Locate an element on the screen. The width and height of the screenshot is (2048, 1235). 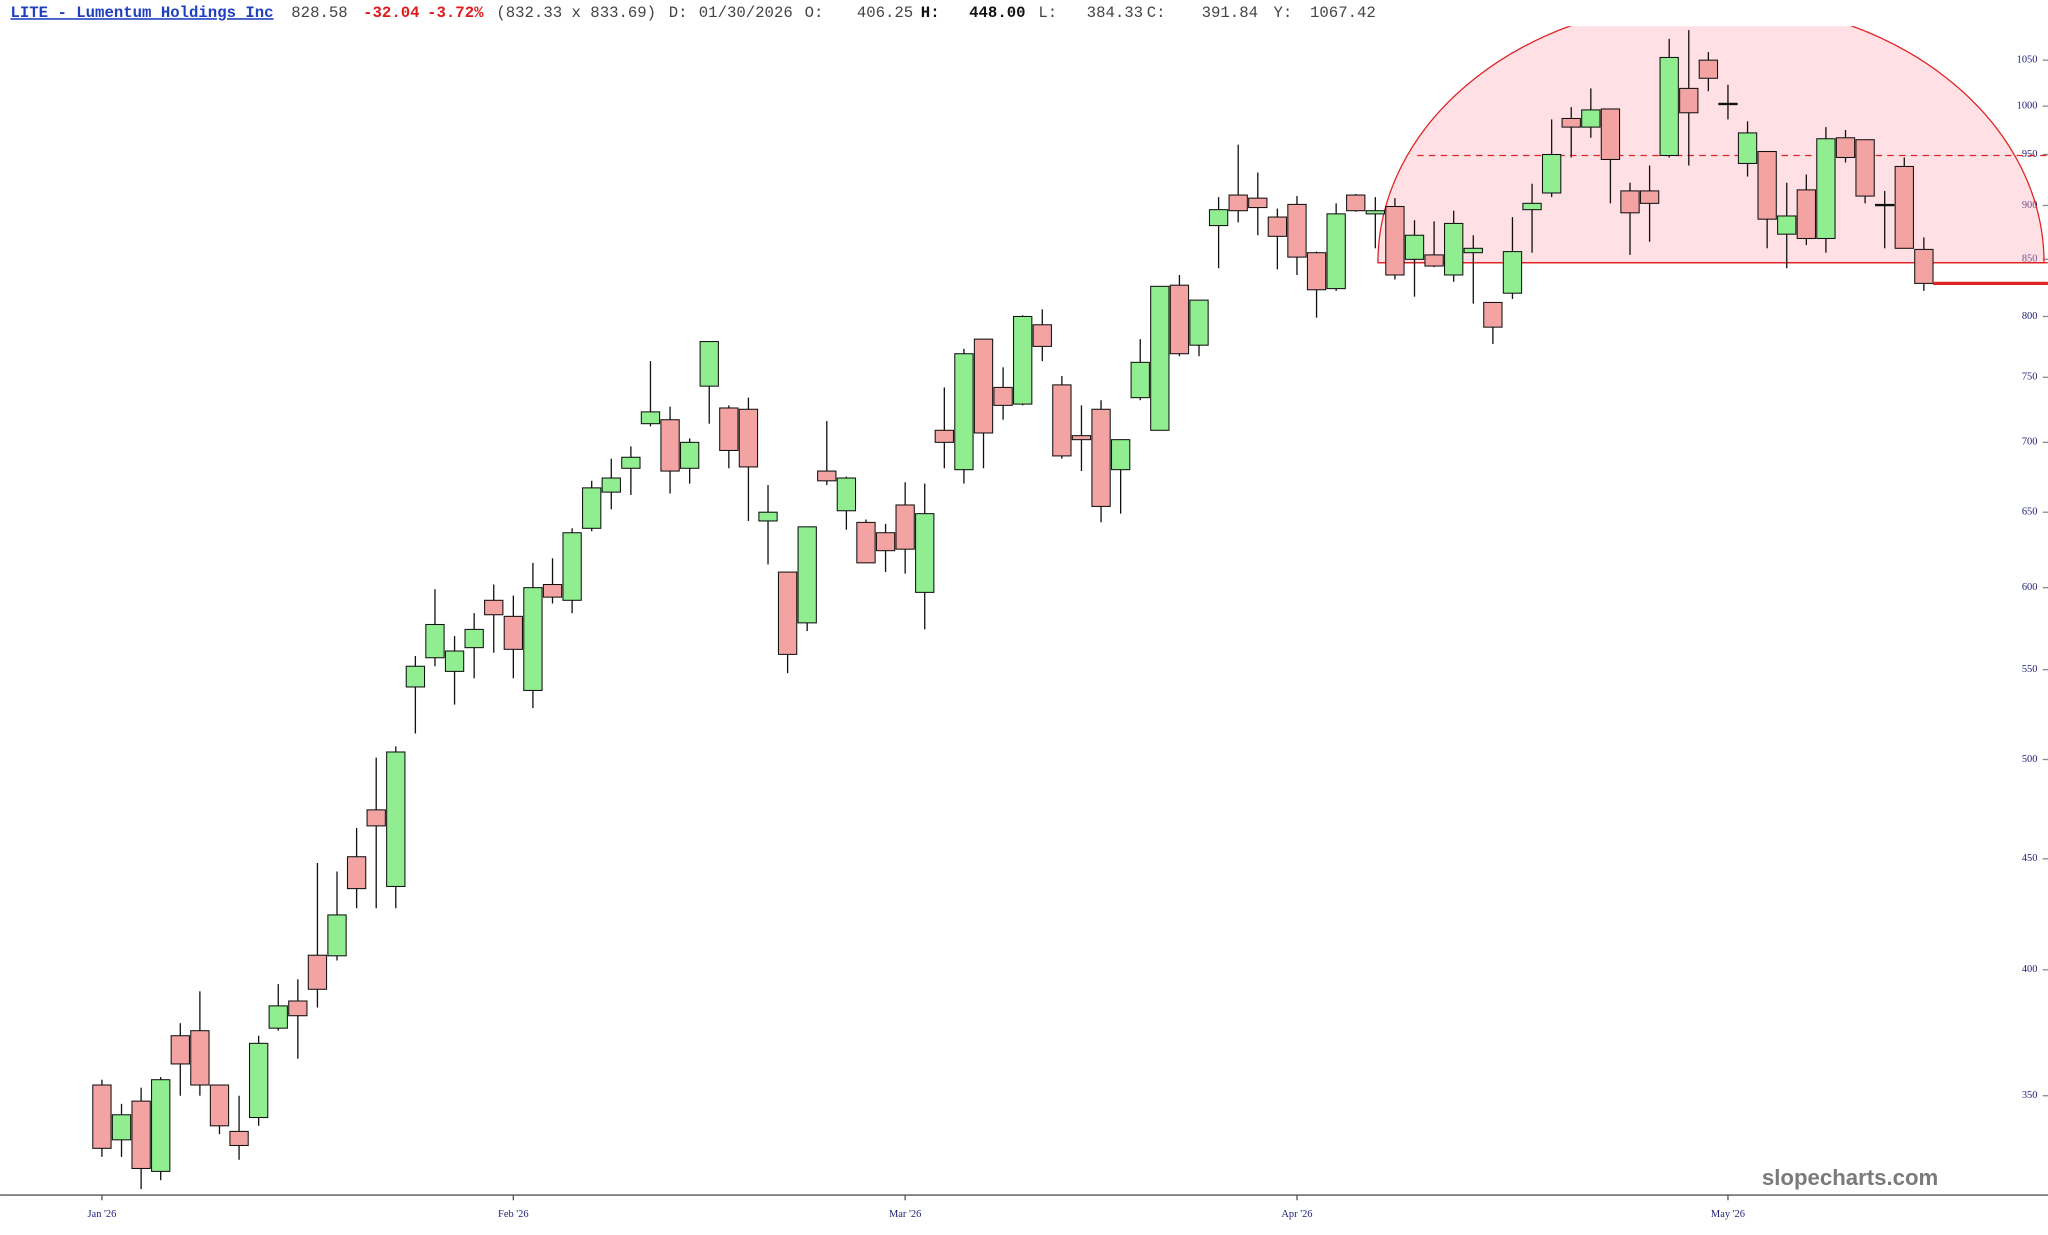
readout-value: 391.84 is located at coordinates (1230, 13).